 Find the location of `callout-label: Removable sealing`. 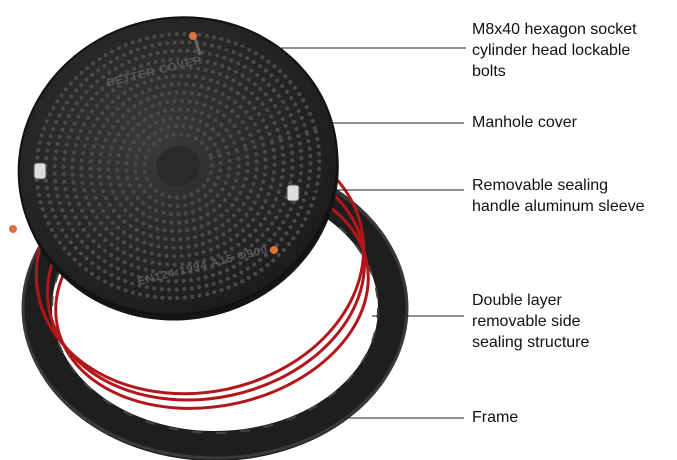

callout-label: Removable sealing is located at coordinates (540, 185).